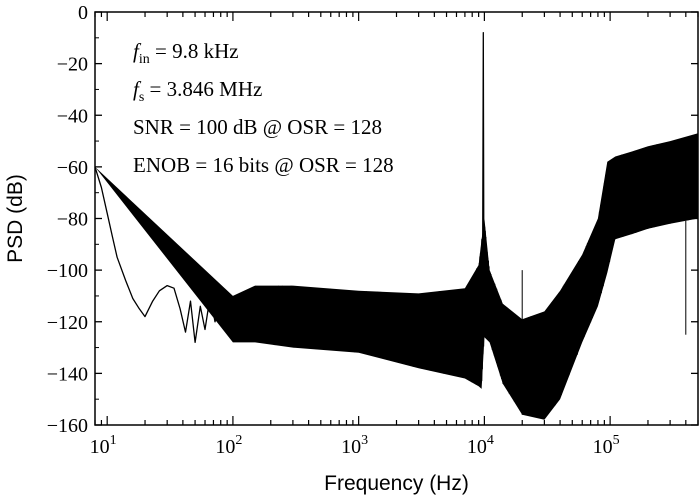 The image size is (700, 500). I want to click on y-tick-label: −160, so click(67, 426).